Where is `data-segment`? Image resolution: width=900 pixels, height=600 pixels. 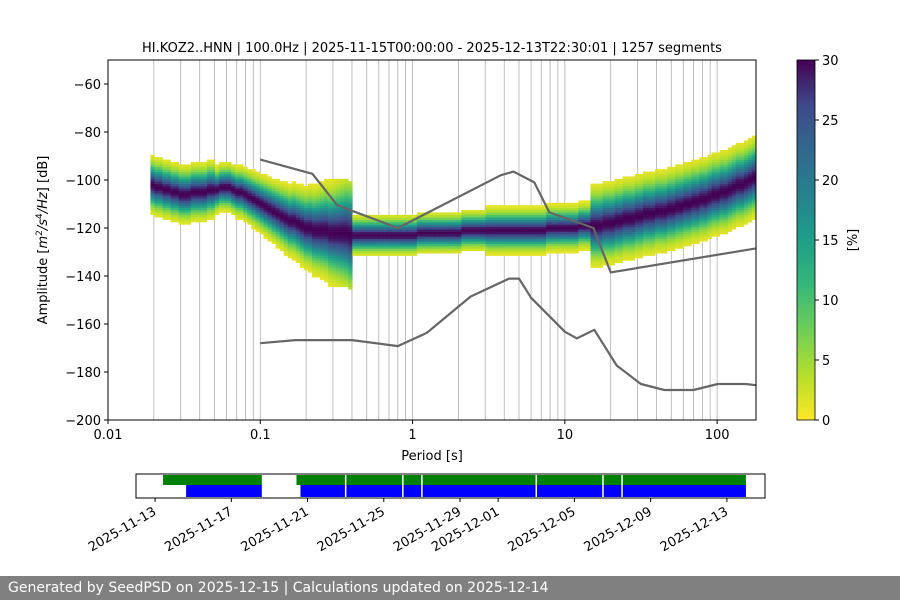 data-segment is located at coordinates (521, 480).